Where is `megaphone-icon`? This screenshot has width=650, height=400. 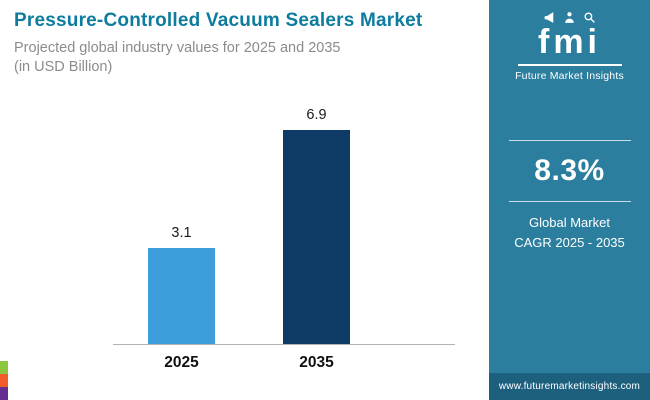 megaphone-icon is located at coordinates (549, 17).